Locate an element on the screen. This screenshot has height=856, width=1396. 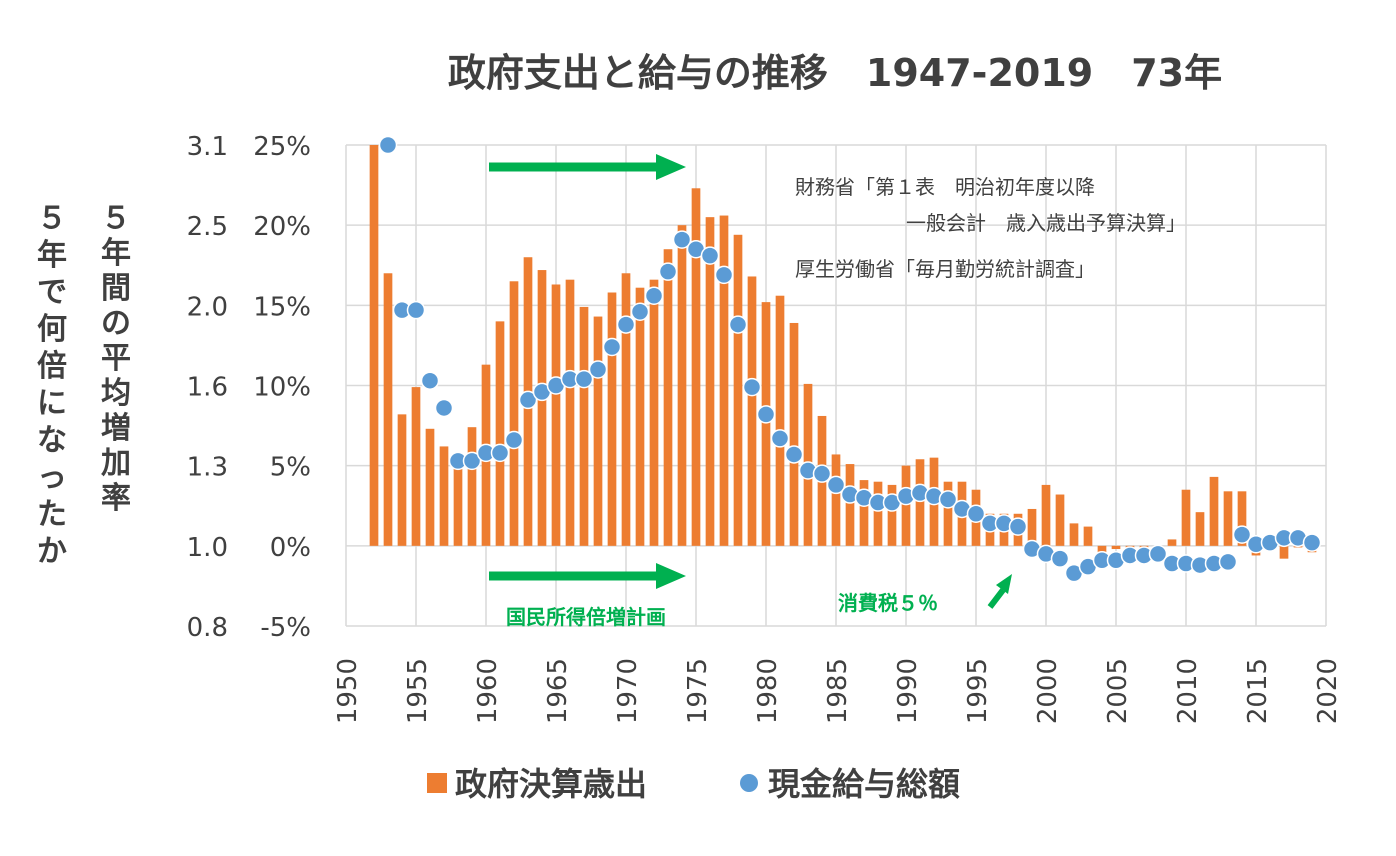
multiplier-tick-label: 3.1 is located at coordinates (207, 147).